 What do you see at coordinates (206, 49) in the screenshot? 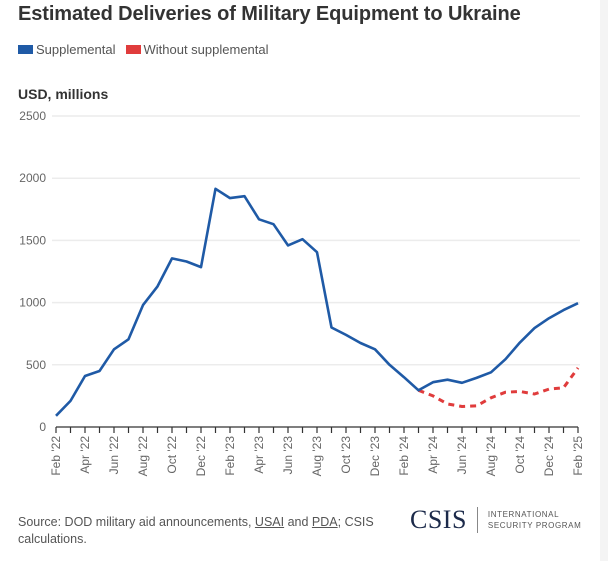
I see `legend-label-without-supplemental: Without supplemental` at bounding box center [206, 49].